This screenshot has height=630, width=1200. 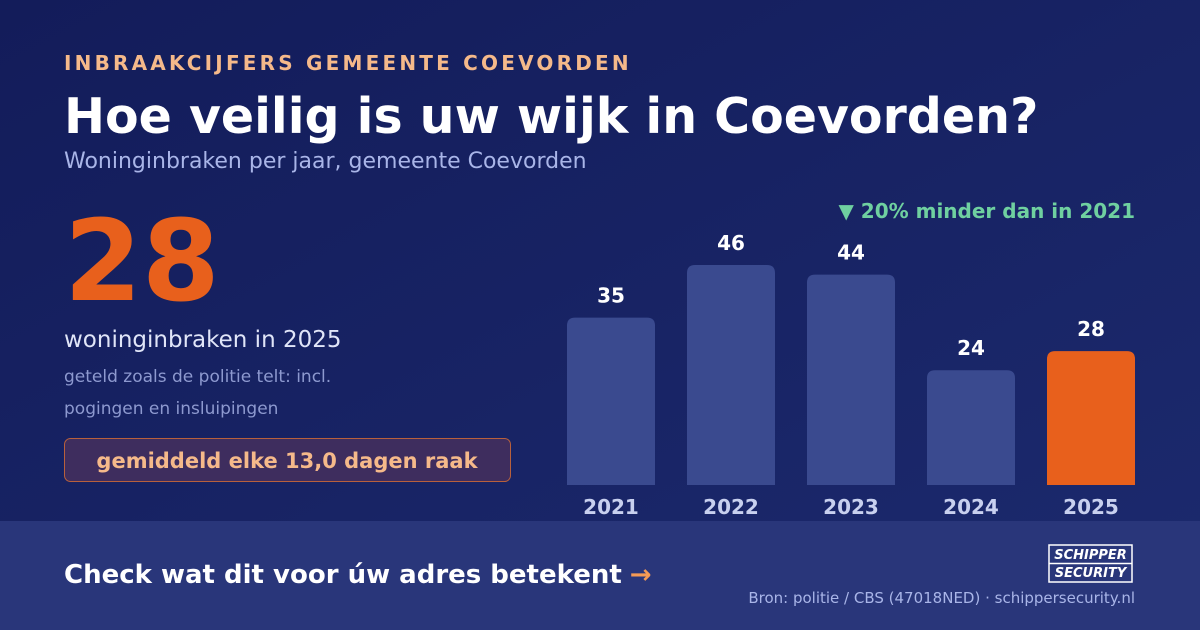 What do you see at coordinates (641, 575) in the screenshot?
I see `cta-arrow: →` at bounding box center [641, 575].